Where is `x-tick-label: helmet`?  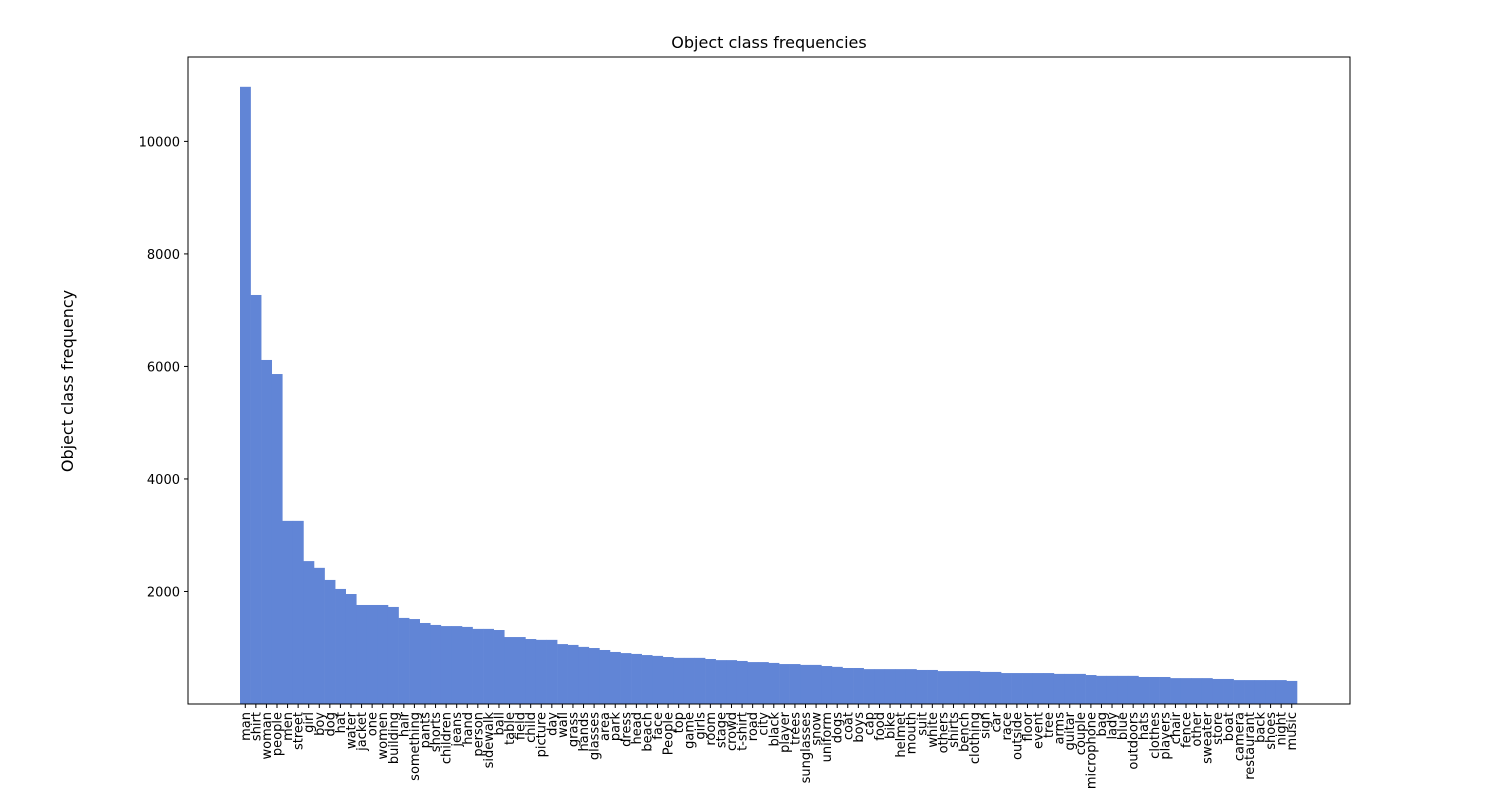 x-tick-label: helmet is located at coordinates (901, 735).